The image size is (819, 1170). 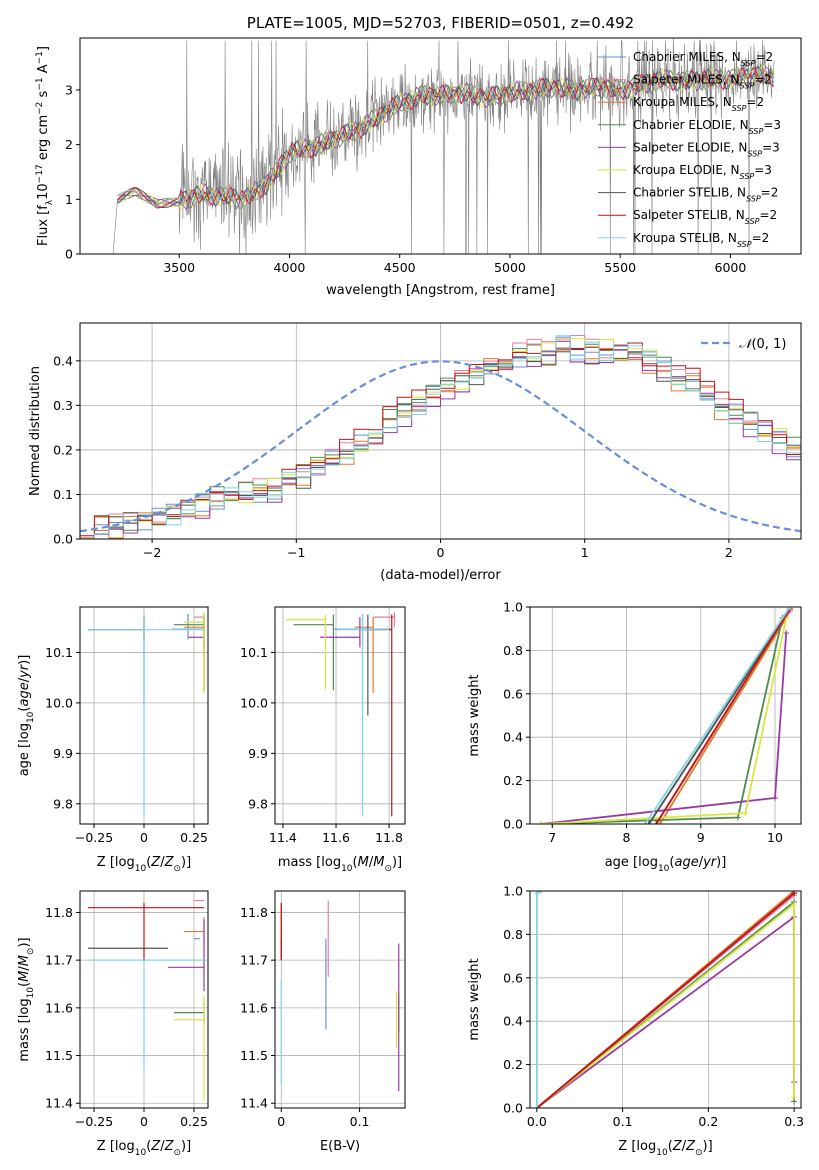 What do you see at coordinates (440, 290) in the screenshot?
I see `x-axis-label: wavelength [Angstrom, rest frame]` at bounding box center [440, 290].